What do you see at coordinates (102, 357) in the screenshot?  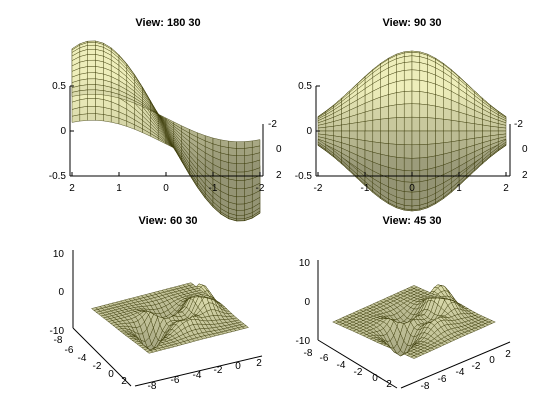 I see `y-axis-line` at bounding box center [102, 357].